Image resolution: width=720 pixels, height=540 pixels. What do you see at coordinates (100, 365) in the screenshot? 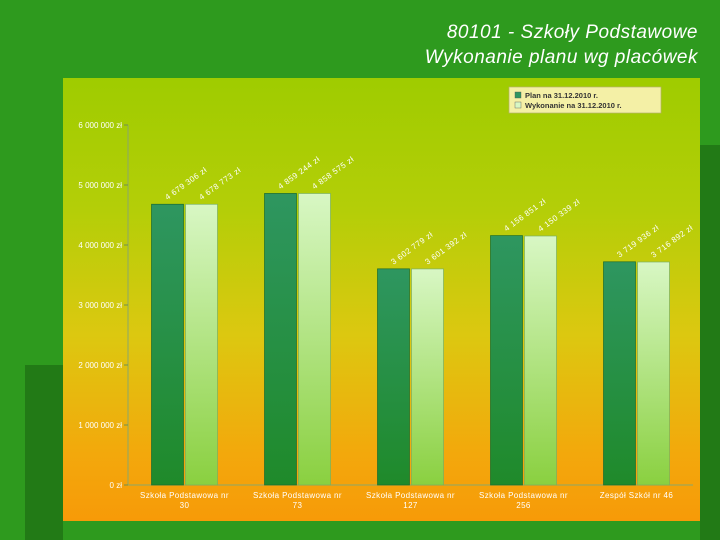
I see `y-tick-label: 2 000 000 zł` at bounding box center [100, 365].